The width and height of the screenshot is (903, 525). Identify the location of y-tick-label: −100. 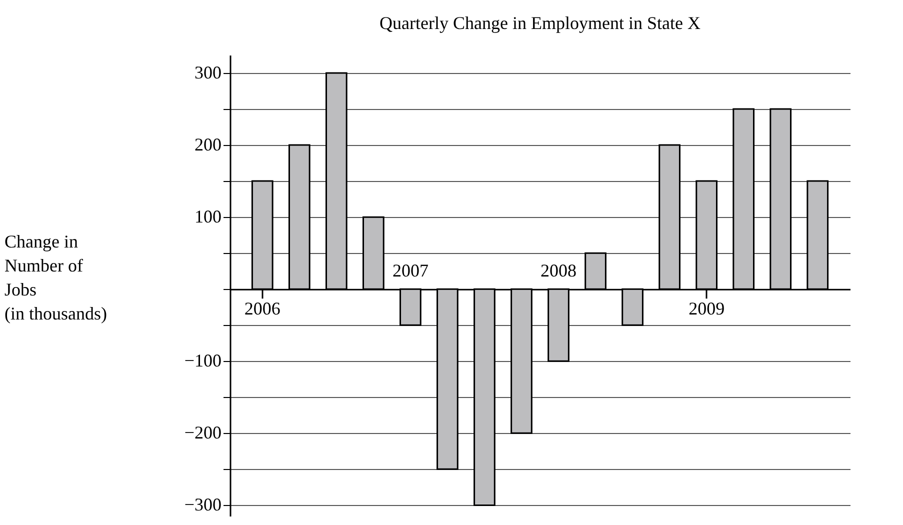
(203, 360).